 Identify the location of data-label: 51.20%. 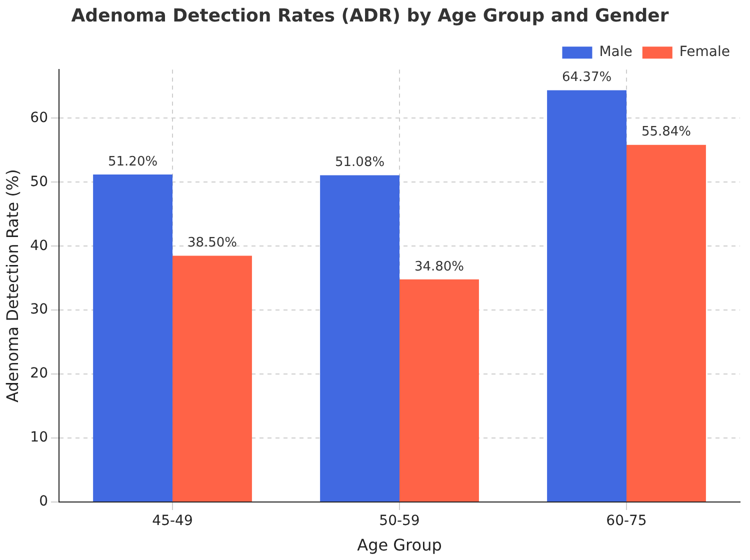
(133, 162).